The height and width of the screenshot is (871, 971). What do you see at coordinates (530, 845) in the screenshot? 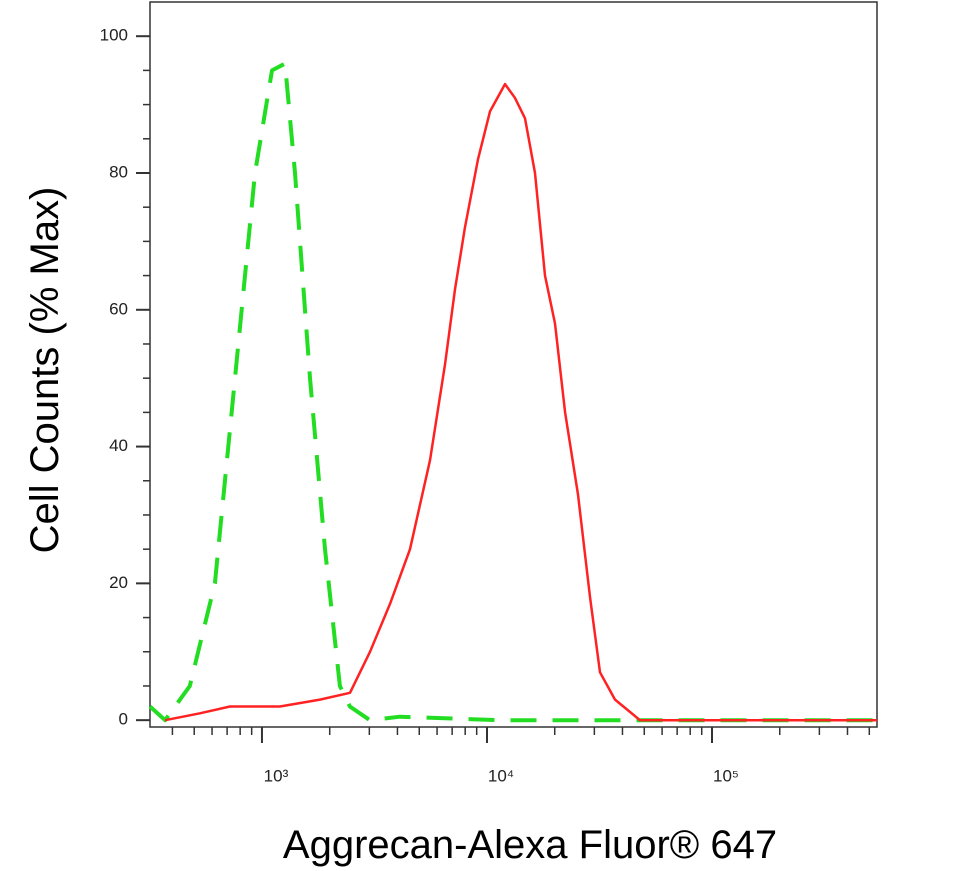
I see `x-axis-title: Aggrecan-Alexa Fluor® 647` at bounding box center [530, 845].